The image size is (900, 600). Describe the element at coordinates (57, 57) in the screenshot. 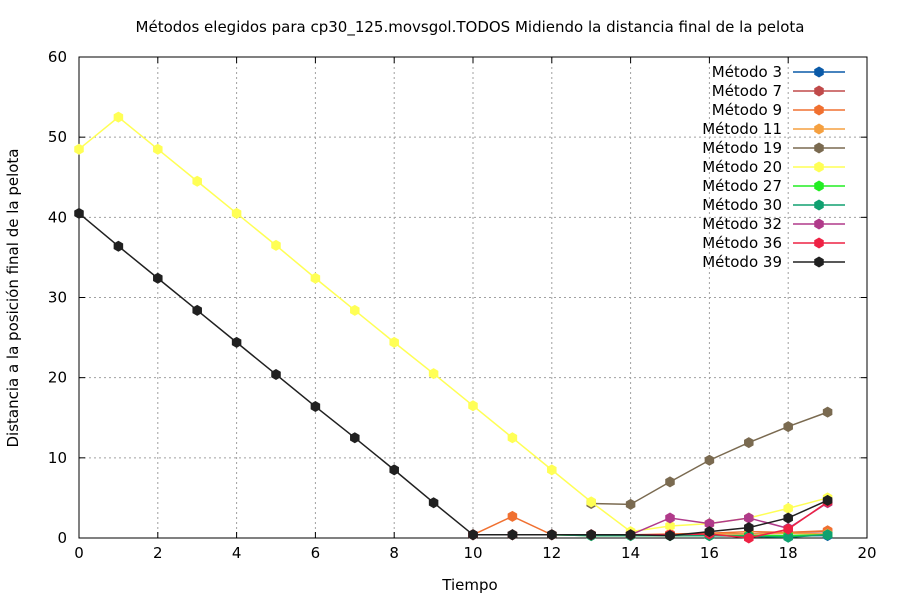

I see `y-tick-label: 60` at that location.